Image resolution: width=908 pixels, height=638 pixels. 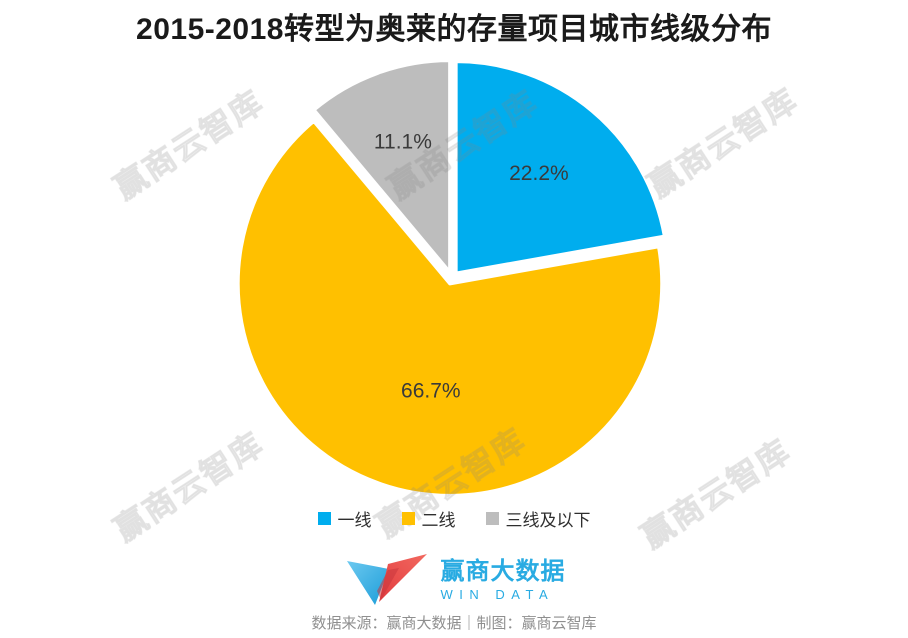 I want to click on pie-slice-三线及以下, so click(x=382, y=166).